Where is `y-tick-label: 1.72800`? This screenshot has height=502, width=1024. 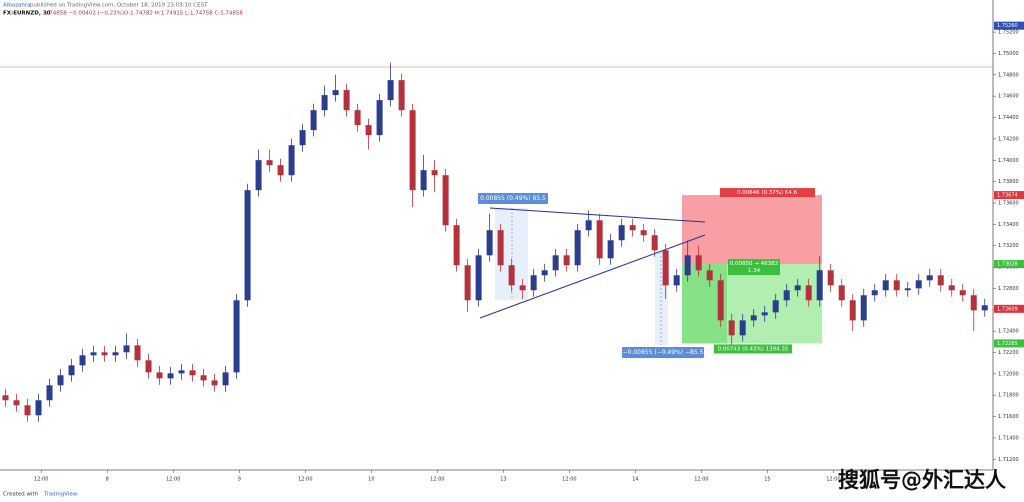
y-tick-label: 1.72800 is located at coordinates (1008, 289).